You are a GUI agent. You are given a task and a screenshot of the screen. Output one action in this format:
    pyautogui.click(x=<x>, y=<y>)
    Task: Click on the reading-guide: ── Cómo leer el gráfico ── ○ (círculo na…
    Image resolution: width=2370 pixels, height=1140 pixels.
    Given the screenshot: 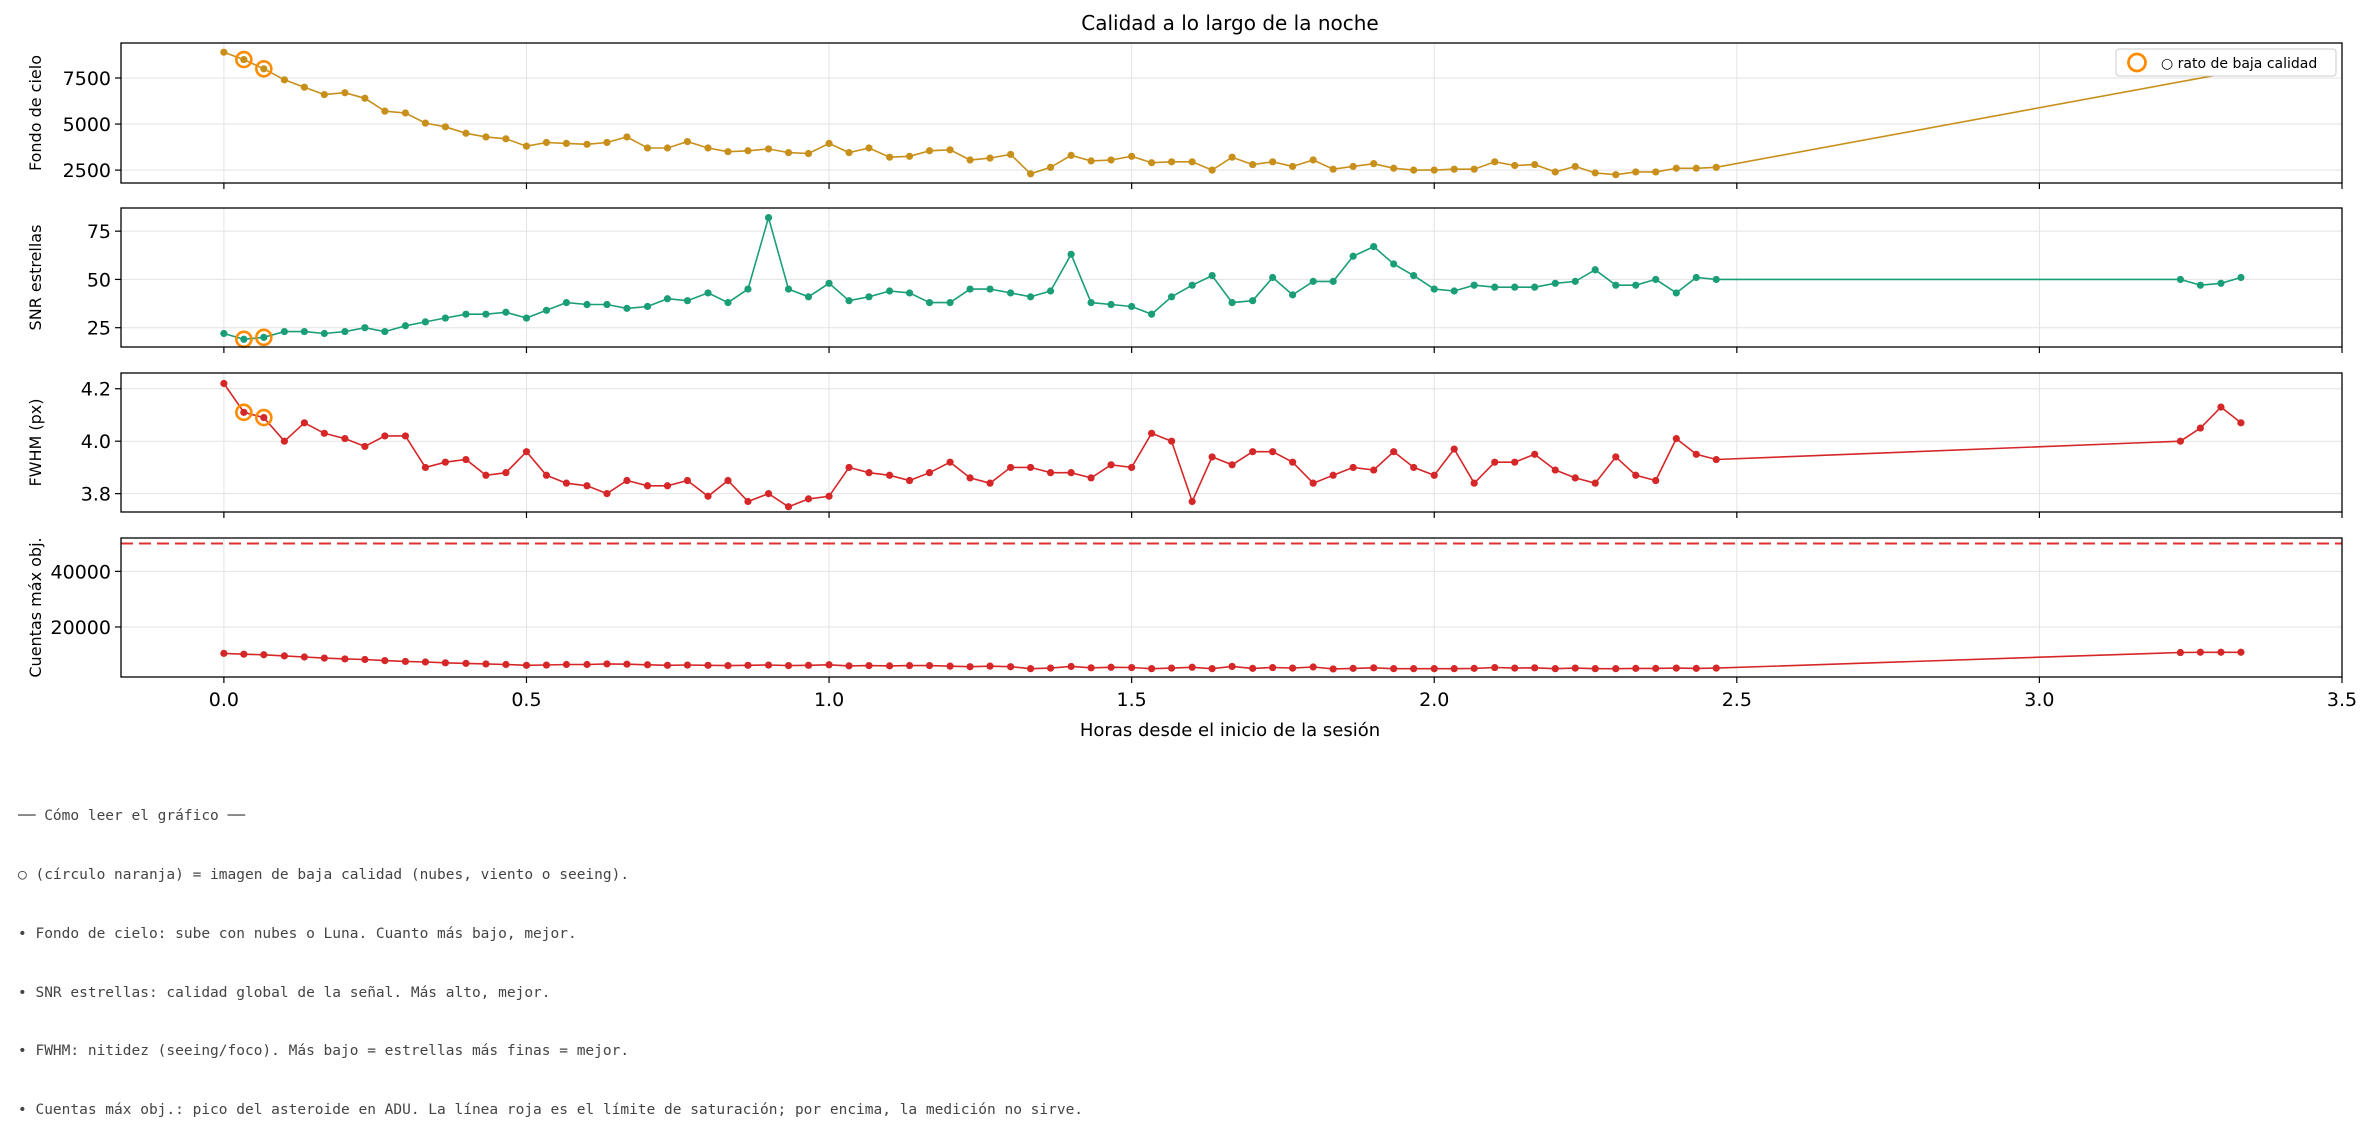 What is the action you would take?
    pyautogui.click(x=550, y=954)
    